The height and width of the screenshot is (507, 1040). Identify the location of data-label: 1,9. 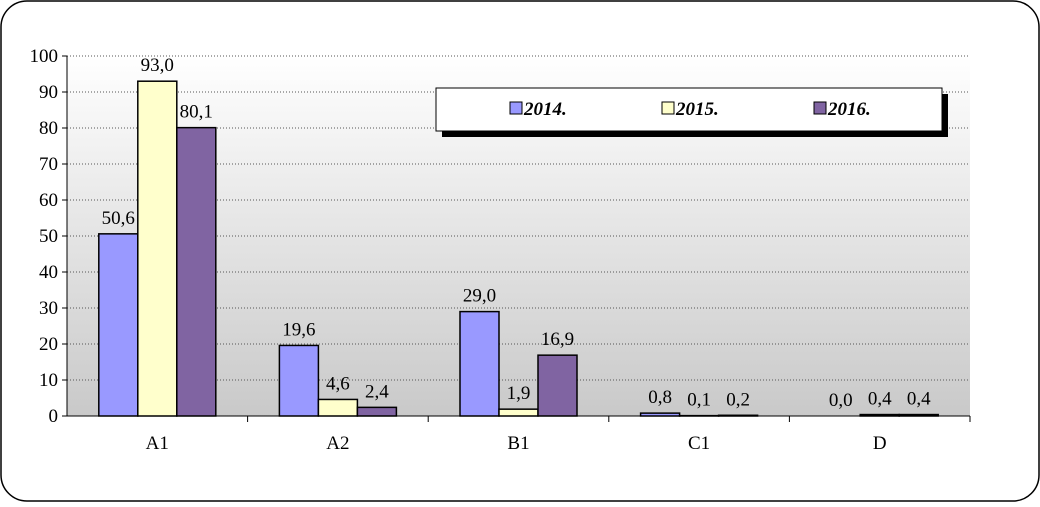
(519, 393).